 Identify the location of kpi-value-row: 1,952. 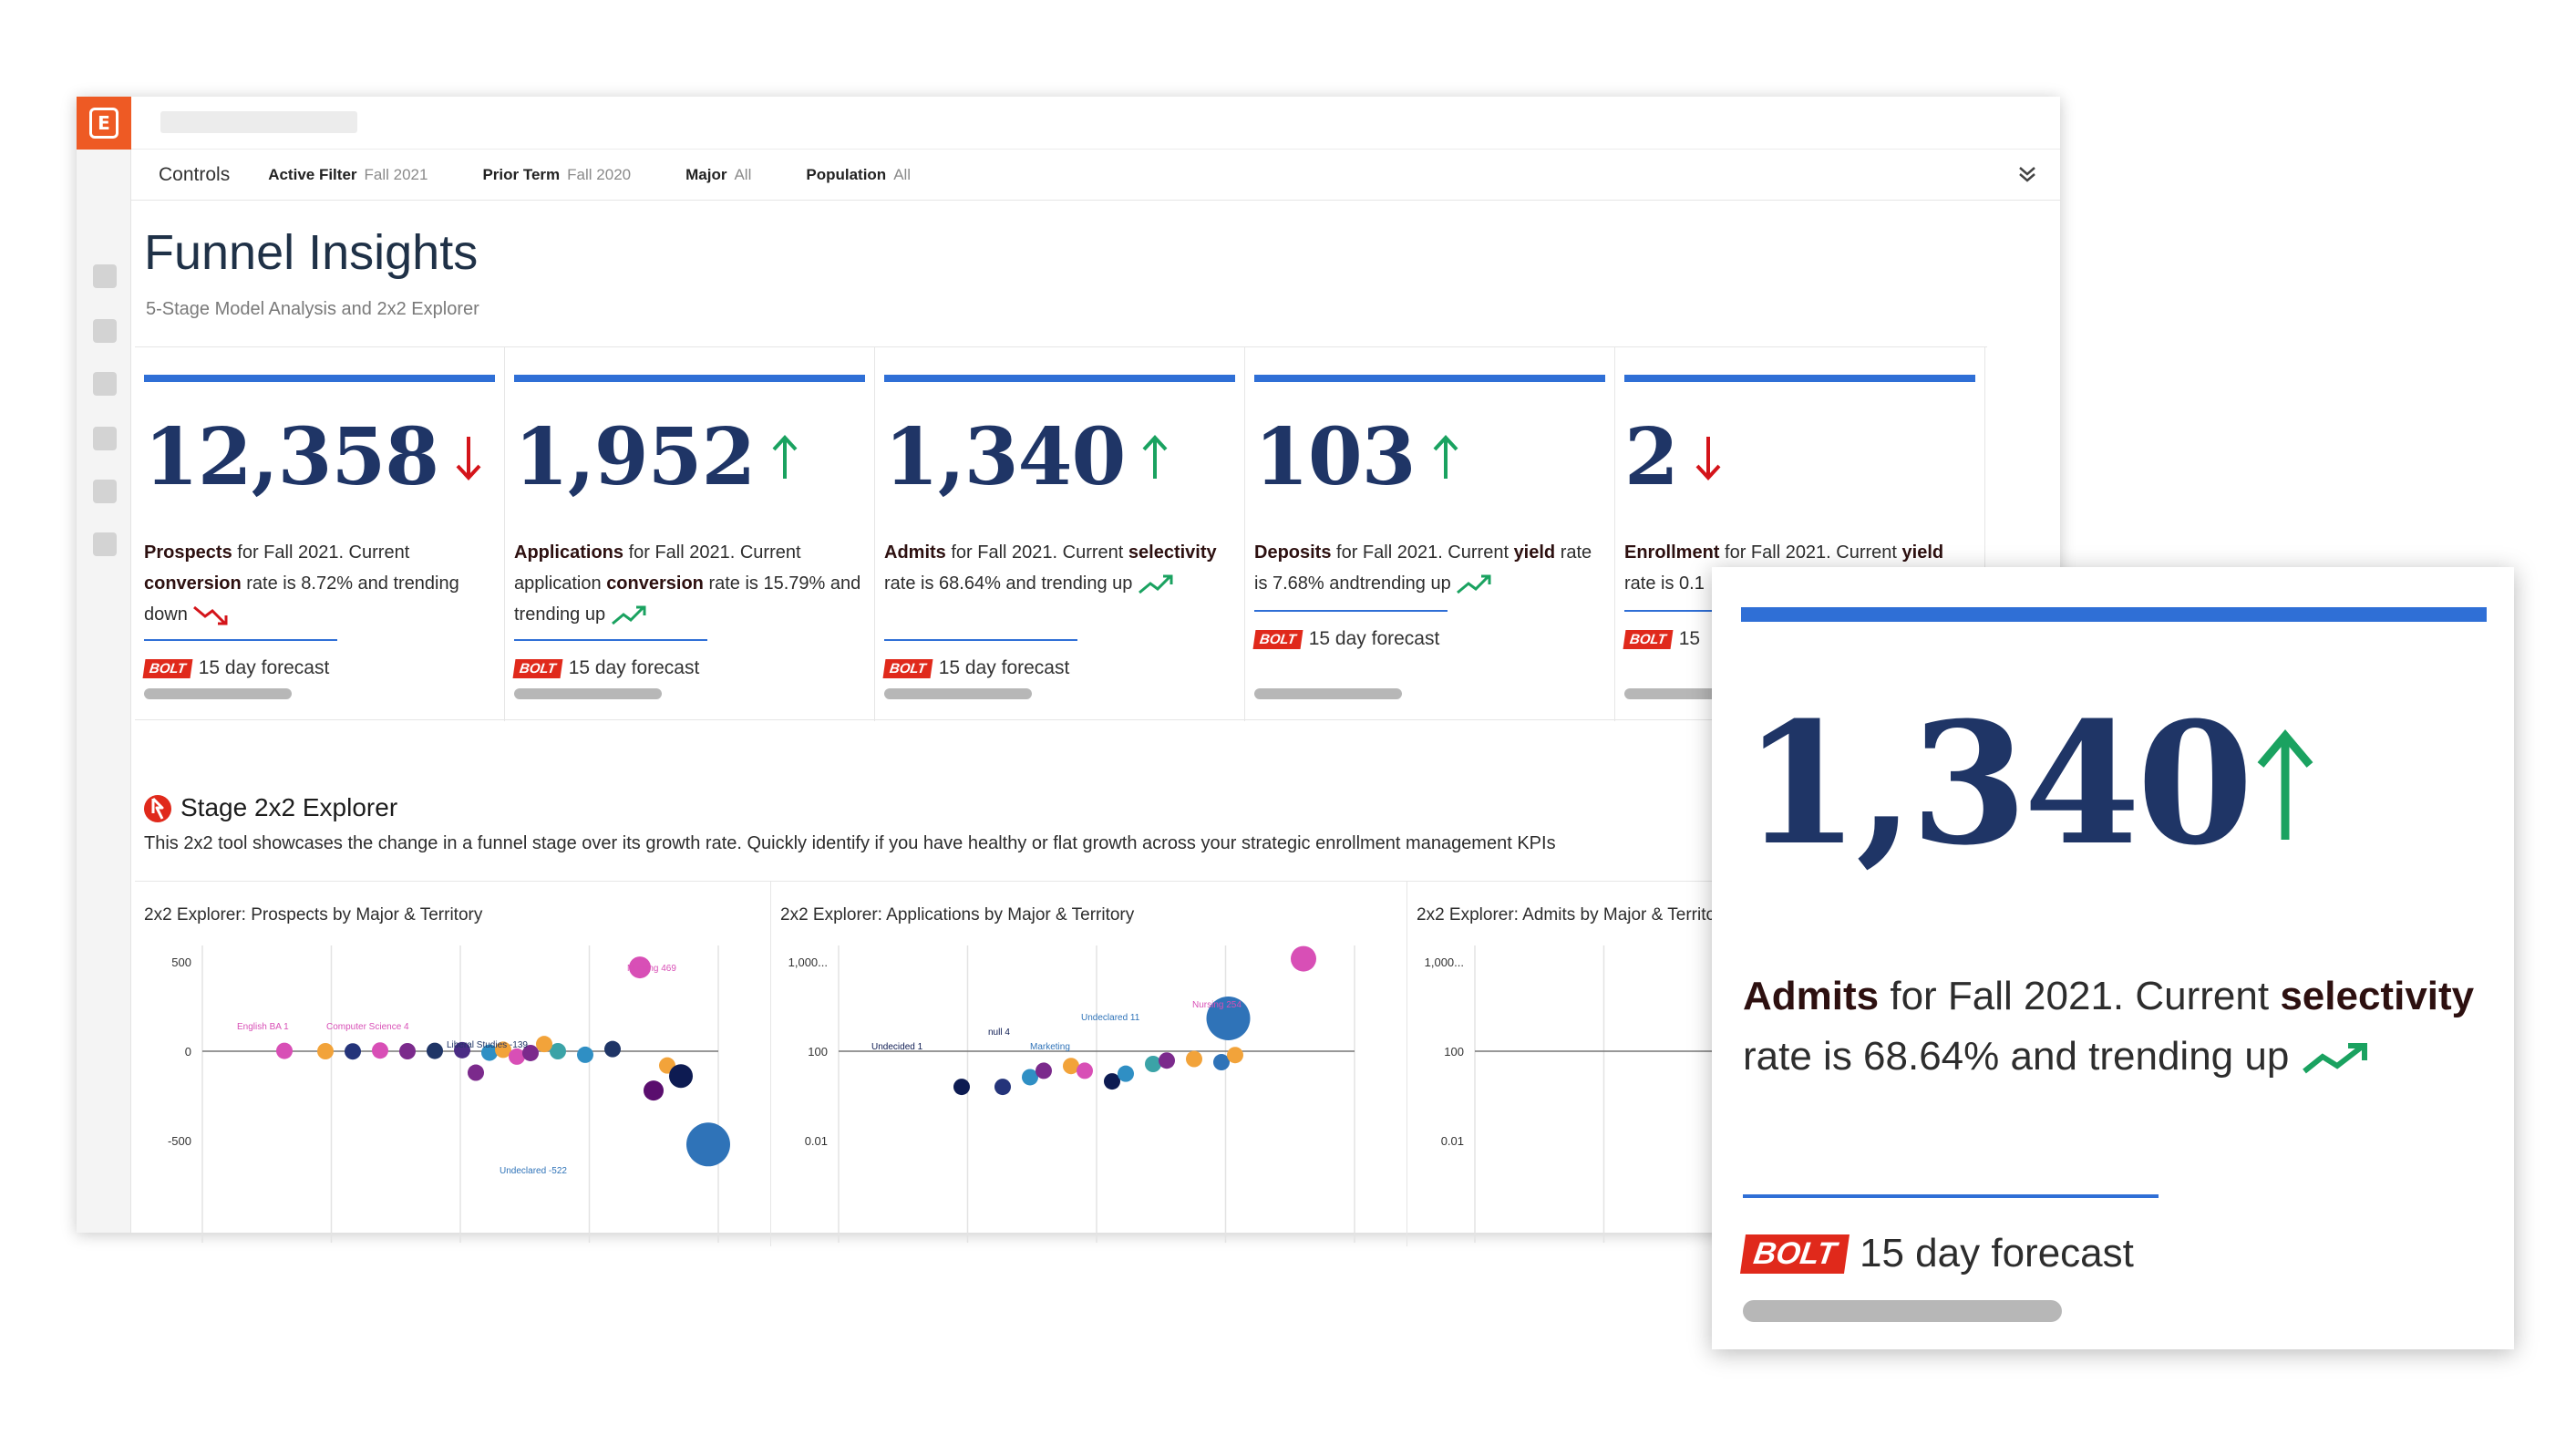
(657, 457).